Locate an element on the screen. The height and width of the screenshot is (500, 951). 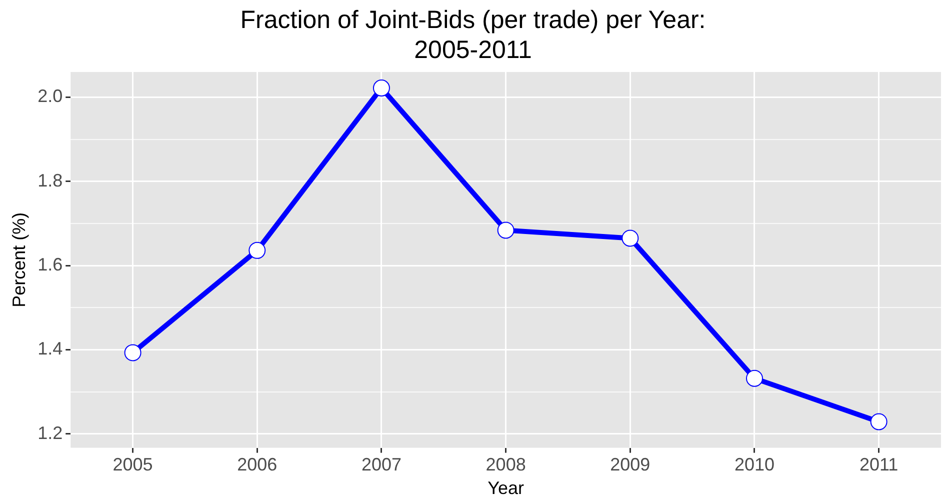
x-axis-title: Year is located at coordinates (506, 488).